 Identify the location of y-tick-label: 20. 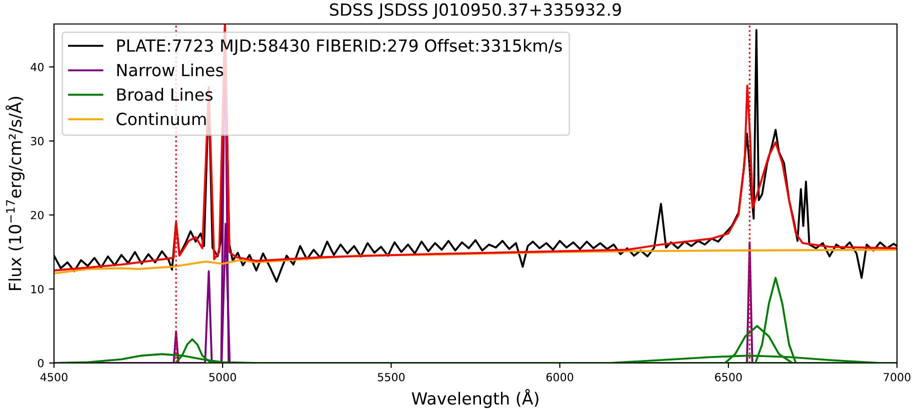
(37, 215).